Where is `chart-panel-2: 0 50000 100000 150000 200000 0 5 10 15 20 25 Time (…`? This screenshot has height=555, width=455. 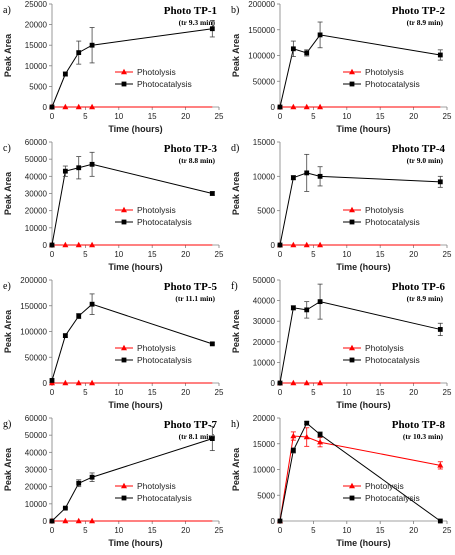
chart-panel-2: 0 50000 100000 150000 200000 0 5 10 15 20 25 Time (… is located at coordinates (341, 67).